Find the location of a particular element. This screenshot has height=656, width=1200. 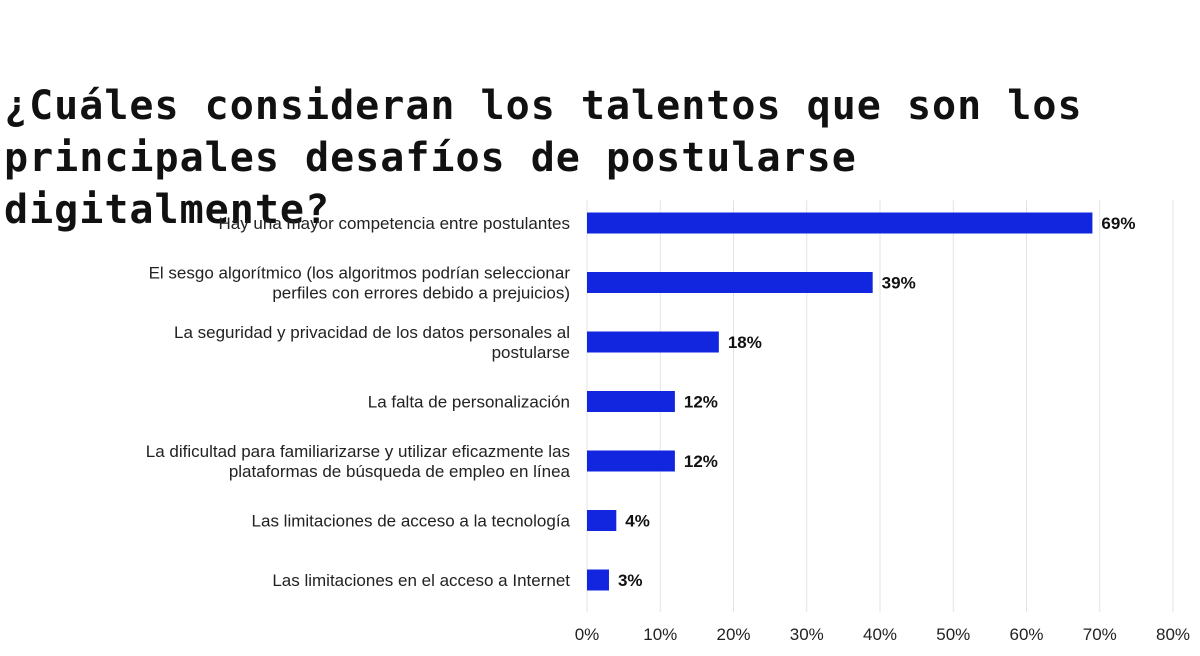

category-label: Las limitaciones en el acceso a Internet is located at coordinates (421, 580).